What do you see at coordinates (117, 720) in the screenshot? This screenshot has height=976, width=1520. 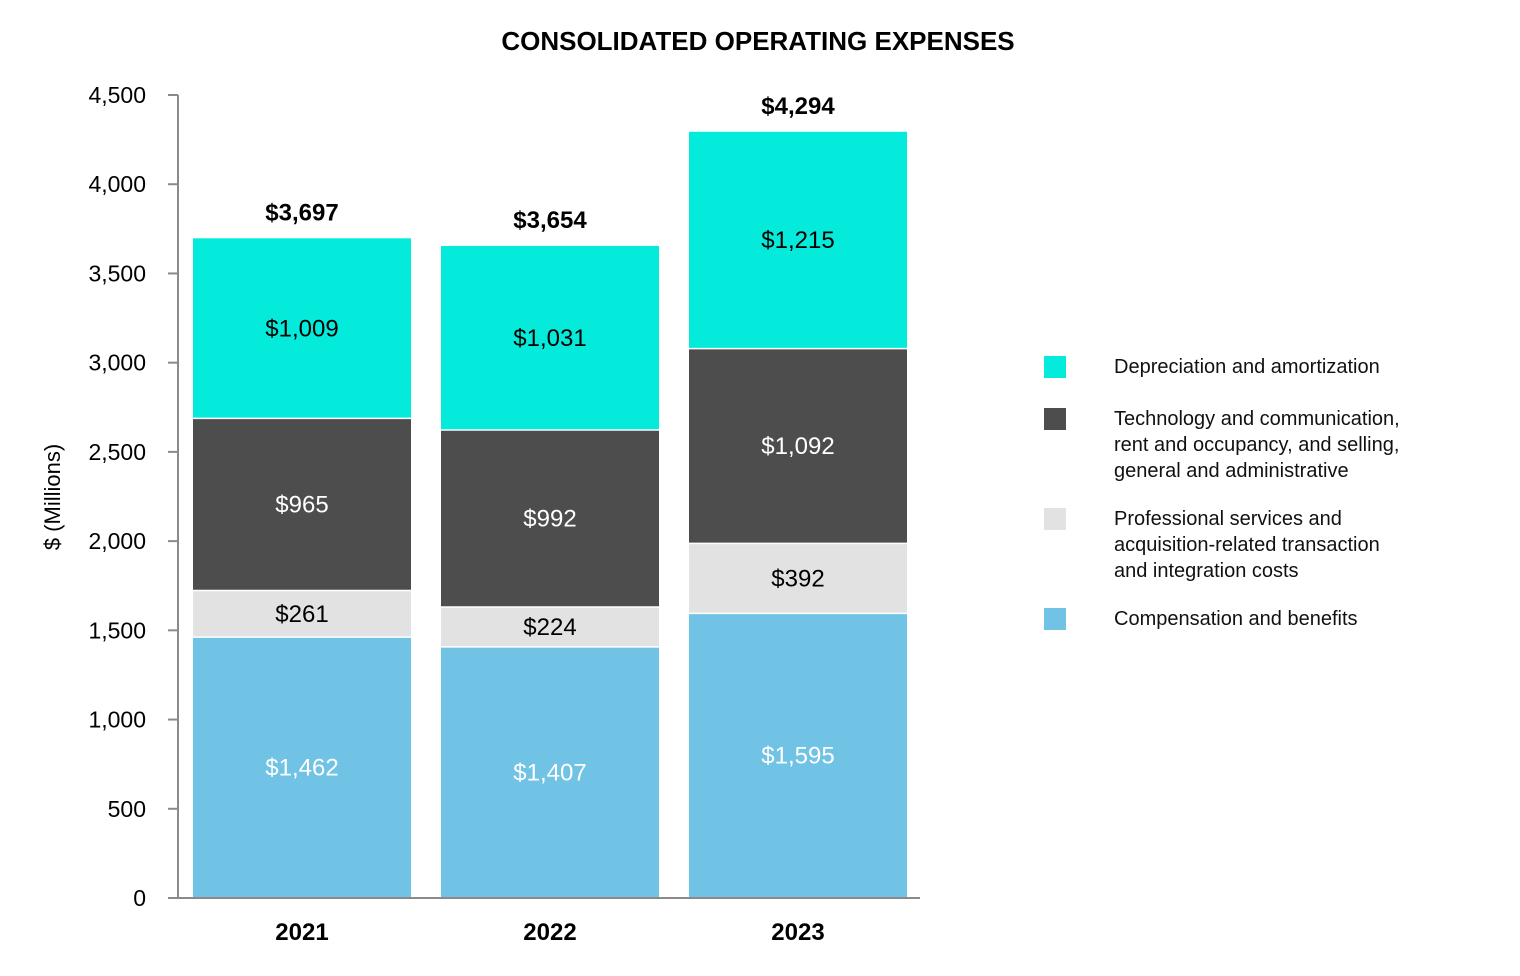 I see `y-tick-label: 1,000` at bounding box center [117, 720].